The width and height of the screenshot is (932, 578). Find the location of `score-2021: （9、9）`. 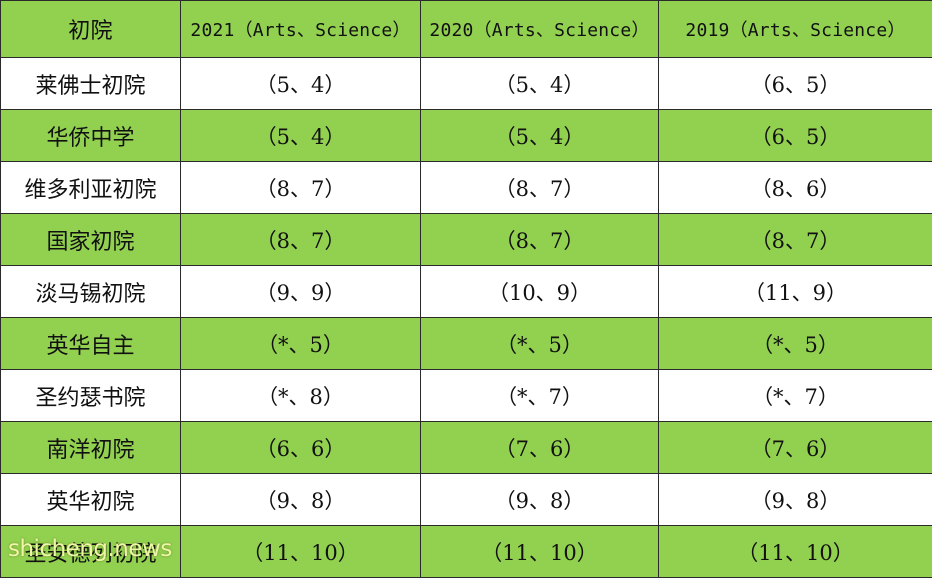

score-2021: （9、9） is located at coordinates (301, 292).